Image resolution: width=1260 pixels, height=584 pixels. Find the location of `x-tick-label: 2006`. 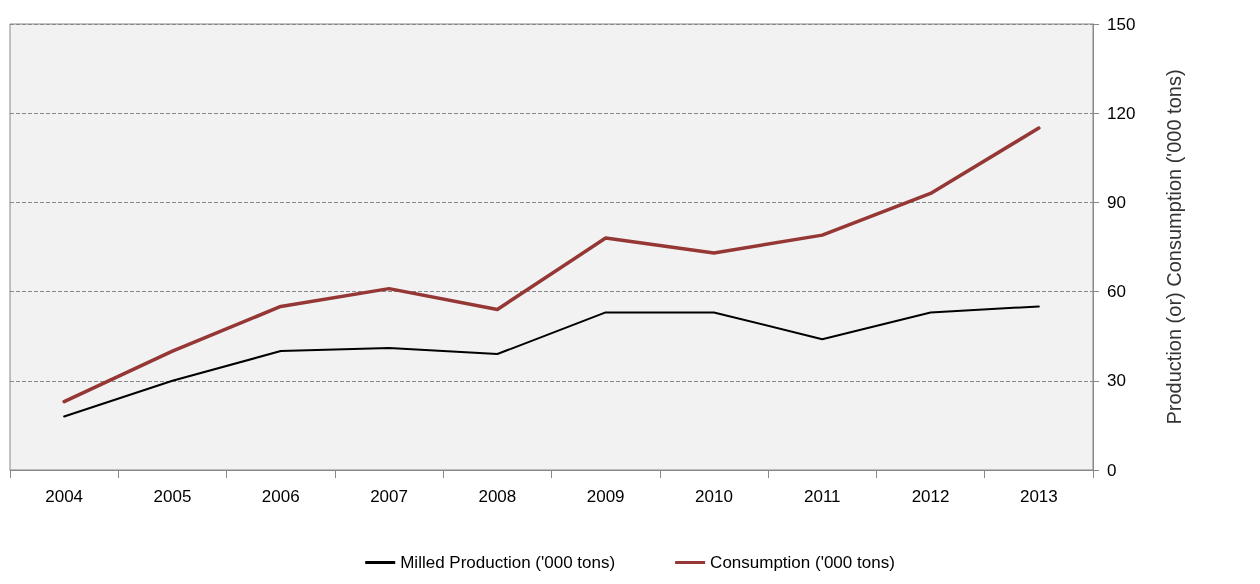

x-tick-label: 2006 is located at coordinates (280, 496).